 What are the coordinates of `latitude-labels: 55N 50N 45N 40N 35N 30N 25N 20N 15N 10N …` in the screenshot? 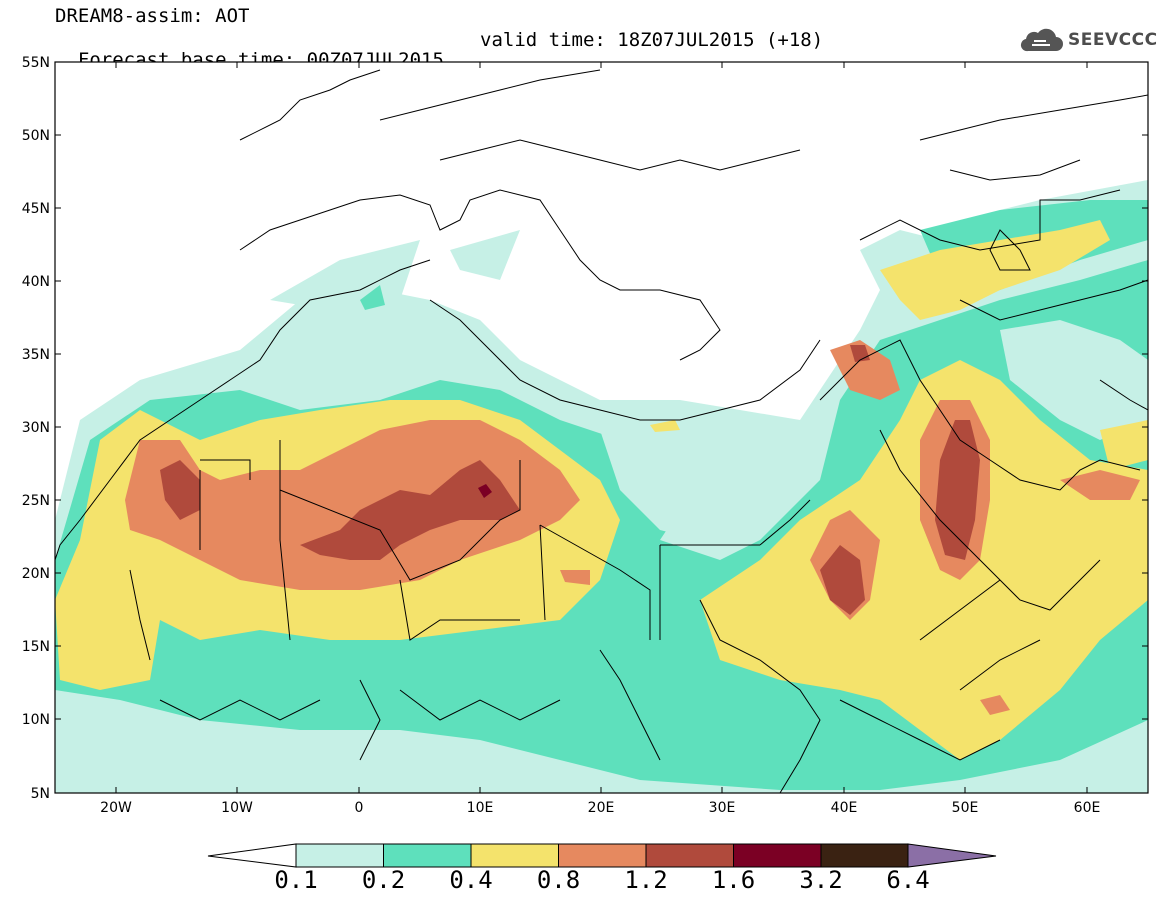 It's located at (36, 428).